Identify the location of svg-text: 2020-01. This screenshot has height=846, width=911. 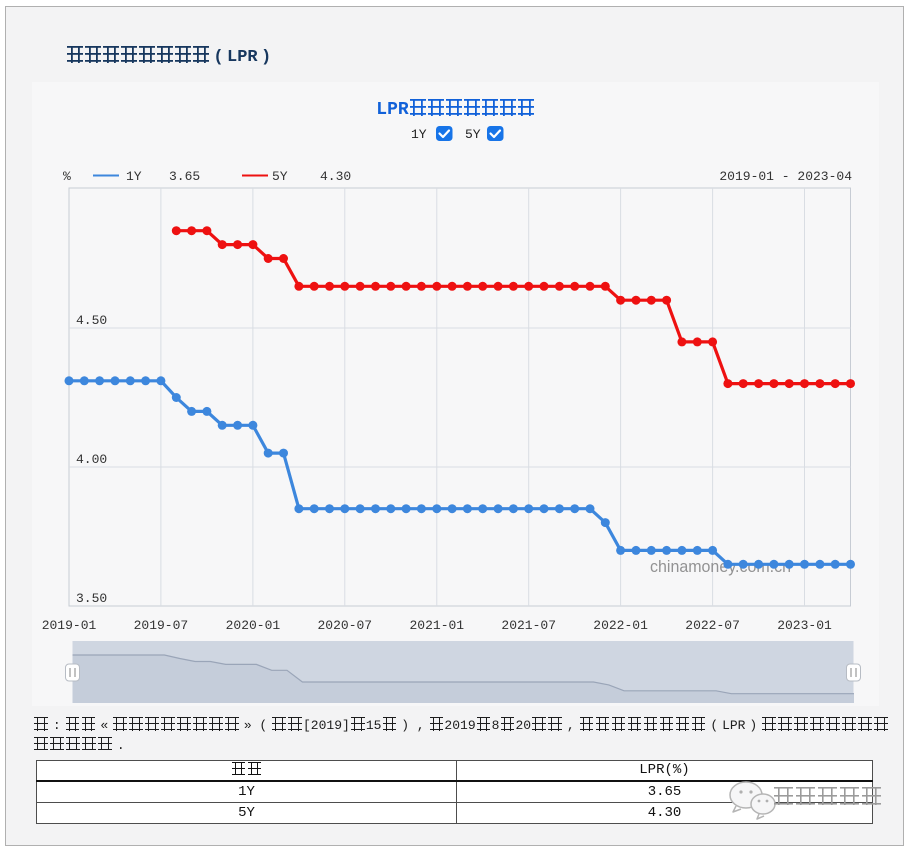
(253, 625).